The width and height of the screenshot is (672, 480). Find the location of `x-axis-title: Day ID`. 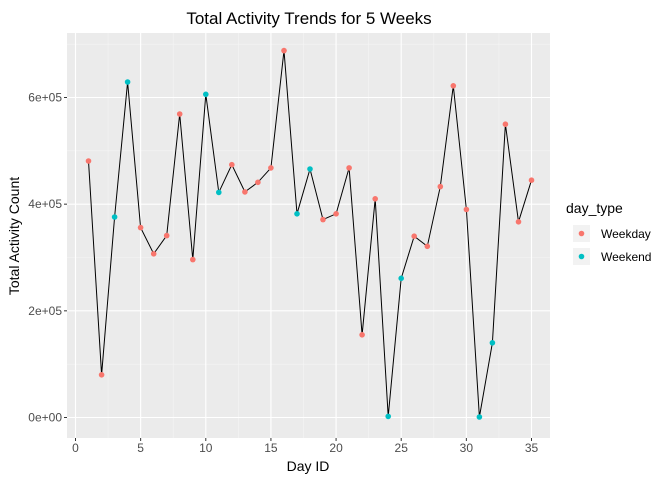

x-axis-title: Day ID is located at coordinates (308, 466).